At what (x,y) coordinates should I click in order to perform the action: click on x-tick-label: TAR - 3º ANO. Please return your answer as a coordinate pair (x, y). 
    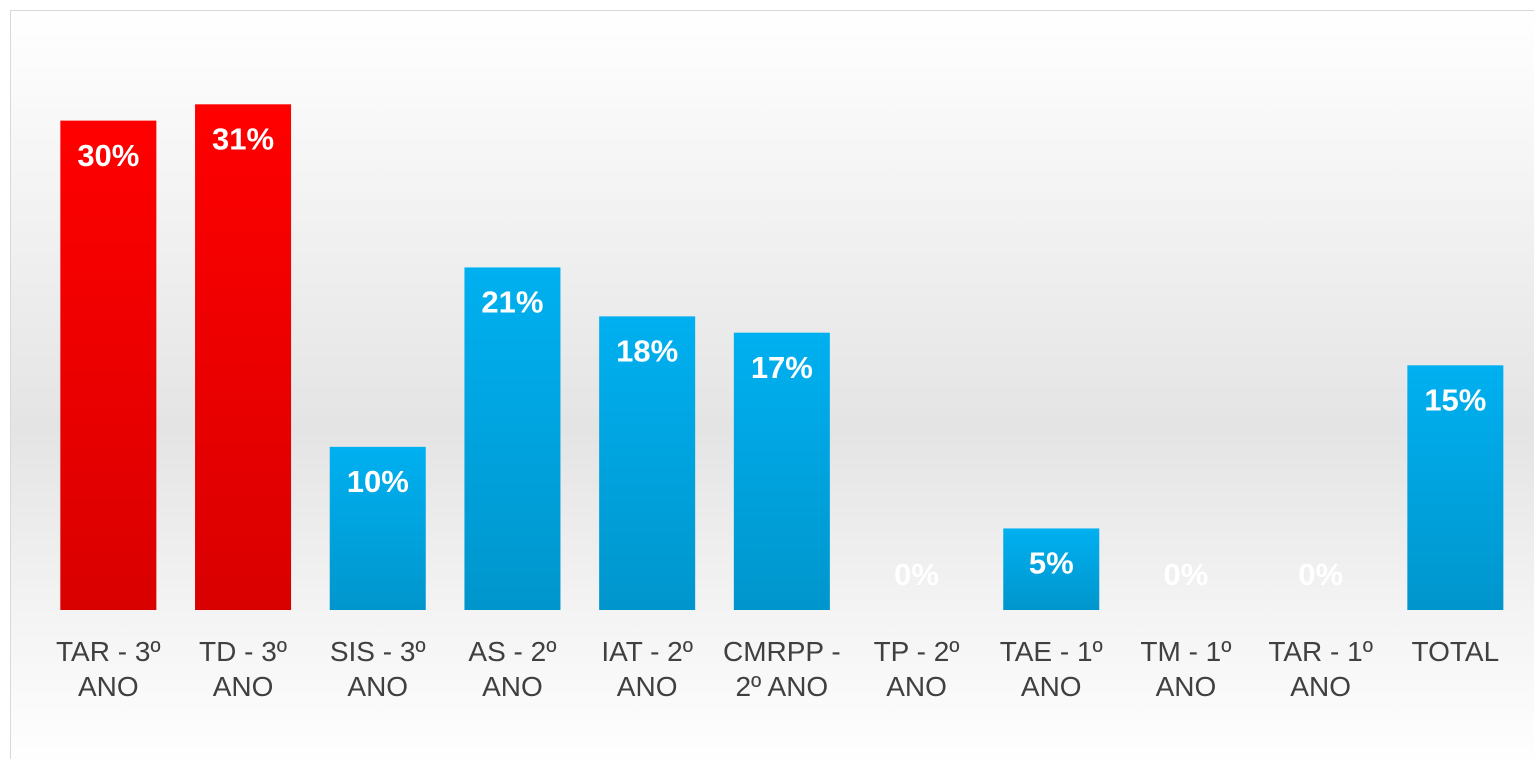
    Looking at the image, I should click on (108, 669).